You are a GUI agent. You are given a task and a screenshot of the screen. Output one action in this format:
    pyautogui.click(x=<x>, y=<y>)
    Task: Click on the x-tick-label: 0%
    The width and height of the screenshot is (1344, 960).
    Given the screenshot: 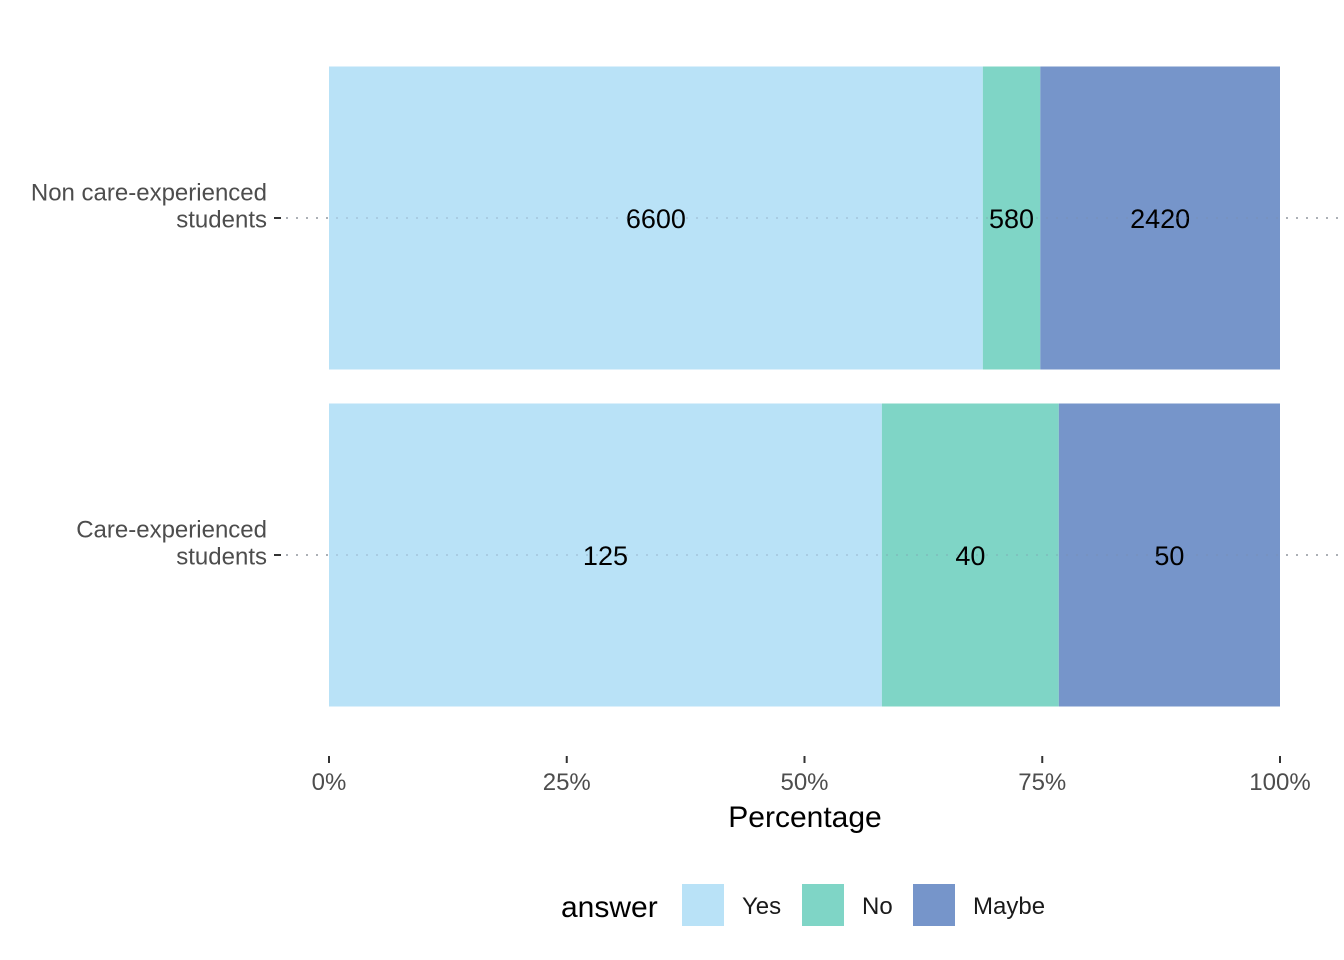 What is the action you would take?
    pyautogui.click(x=329, y=782)
    